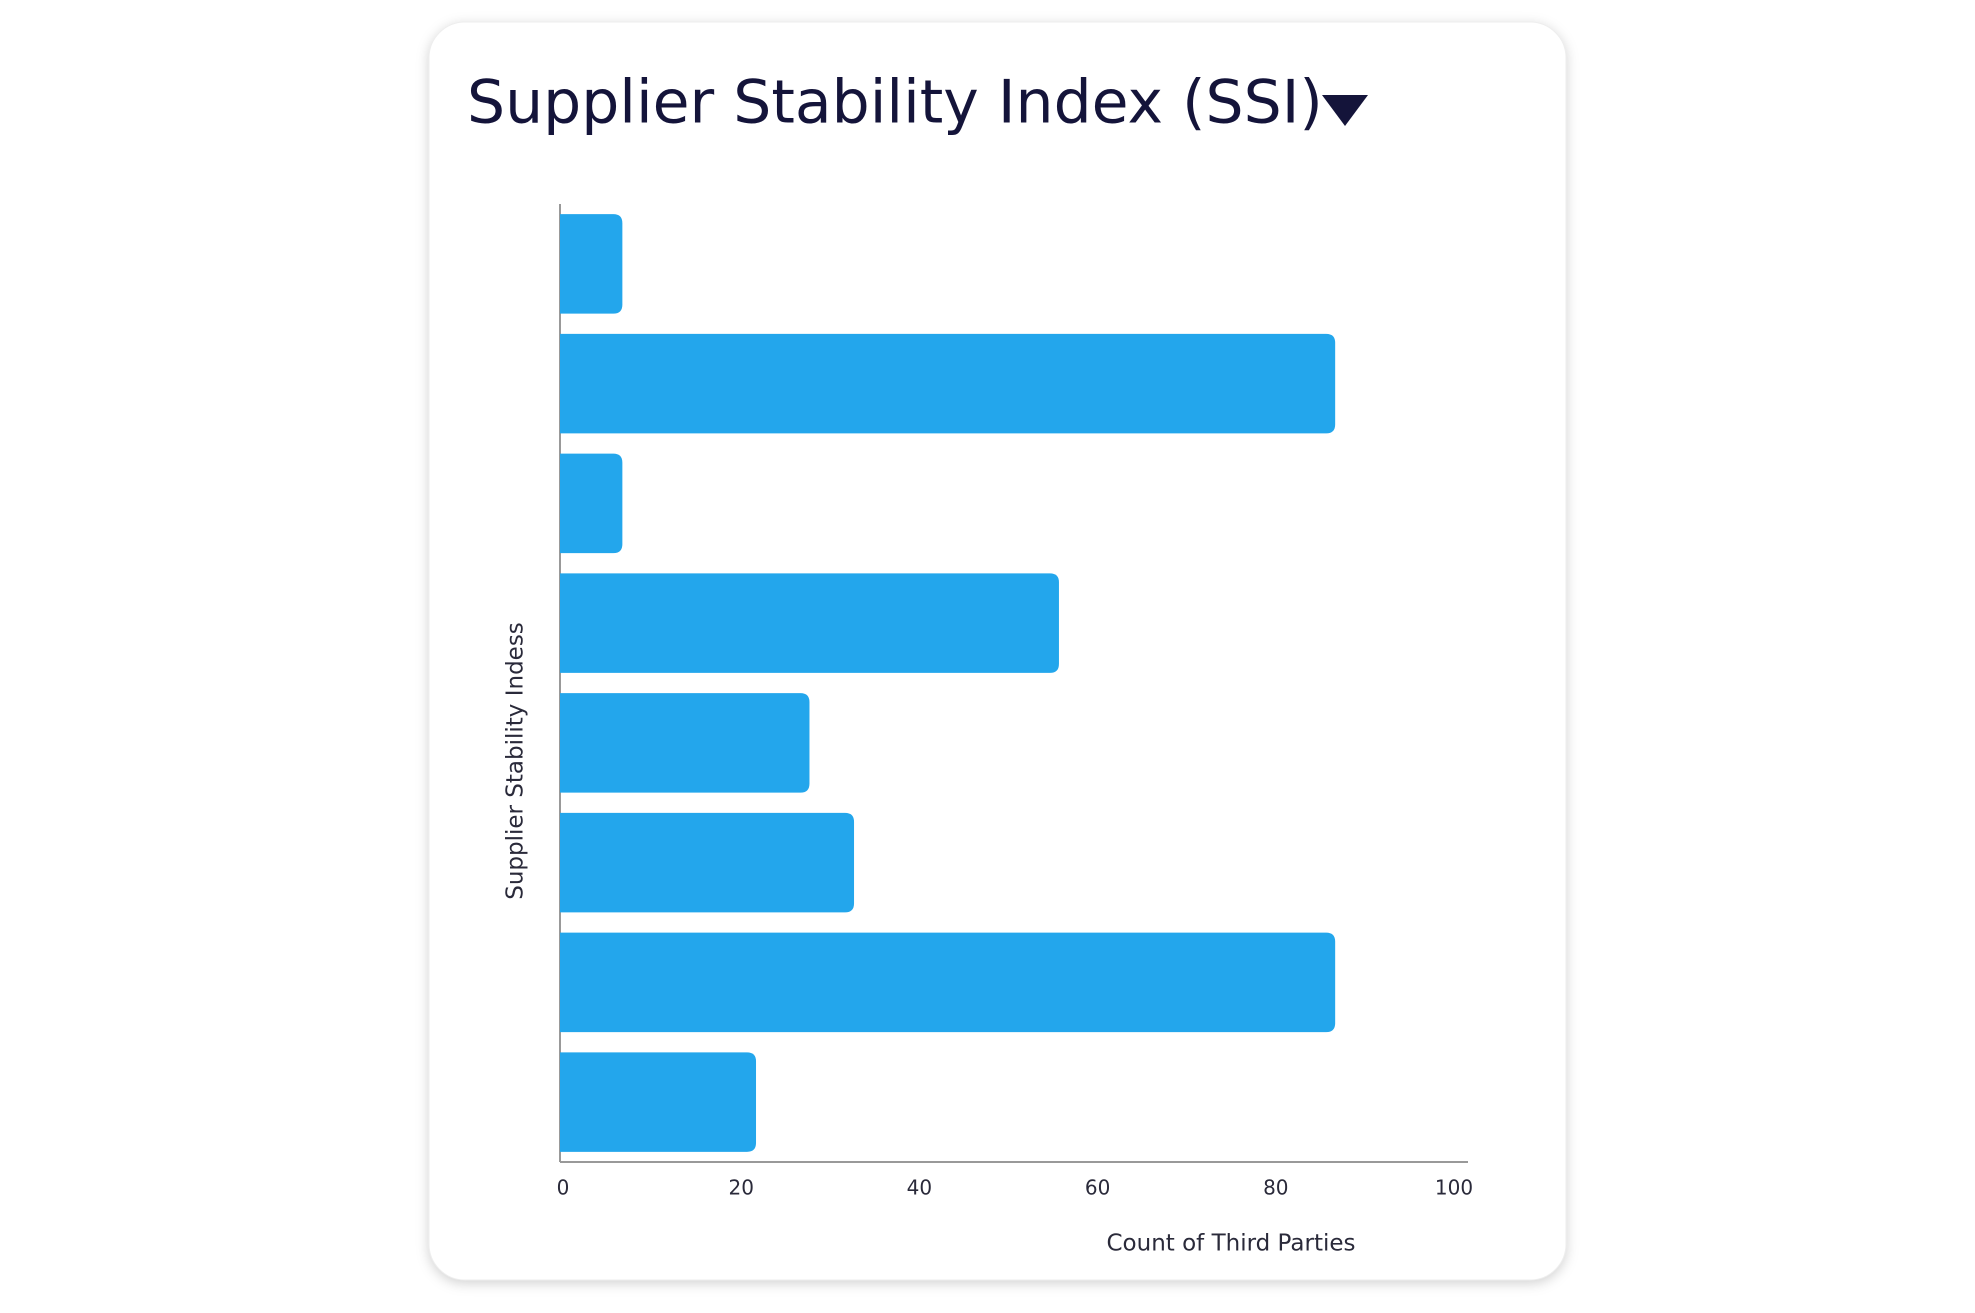 This screenshot has height=1313, width=1975. What do you see at coordinates (1275, 1188) in the screenshot?
I see `x-tick-label: 80` at bounding box center [1275, 1188].